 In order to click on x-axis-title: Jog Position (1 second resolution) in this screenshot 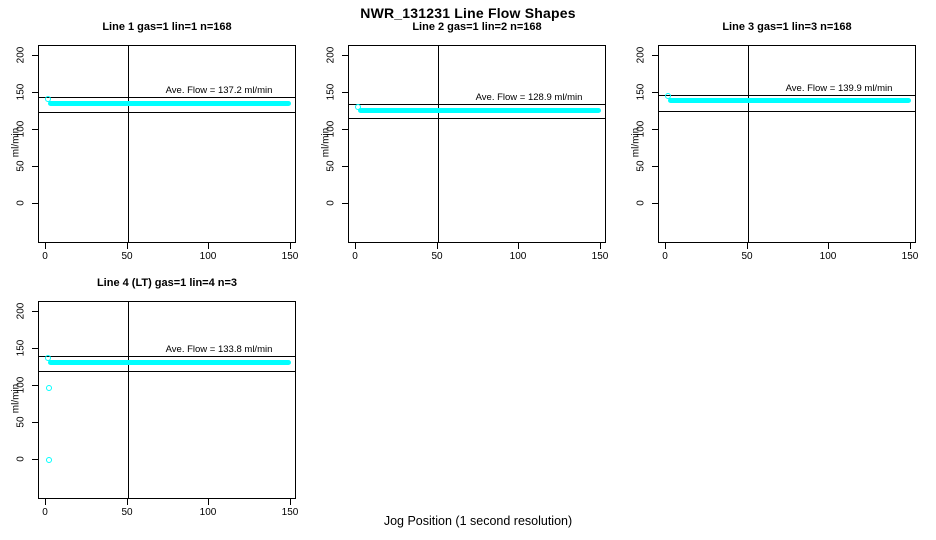, I will do `click(478, 521)`.